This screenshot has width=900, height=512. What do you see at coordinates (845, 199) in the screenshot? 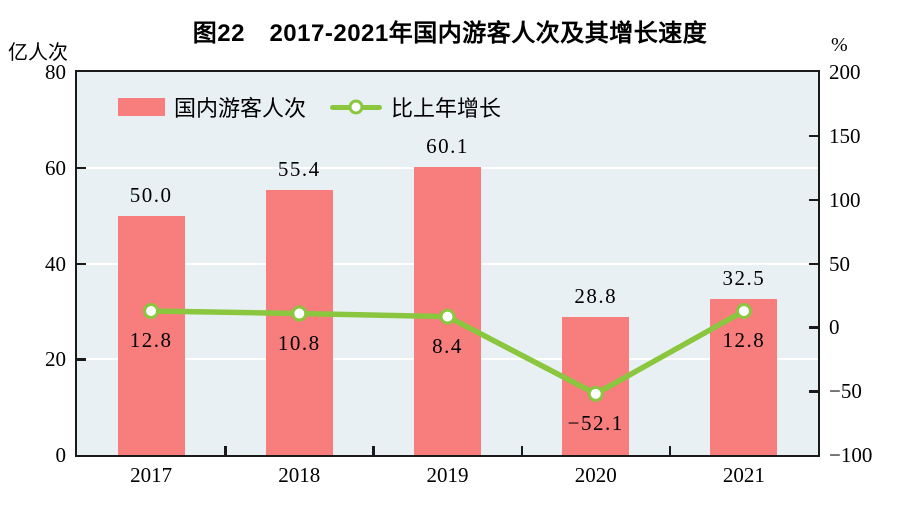
I see `right-axis-tick-label: 100` at bounding box center [845, 199].